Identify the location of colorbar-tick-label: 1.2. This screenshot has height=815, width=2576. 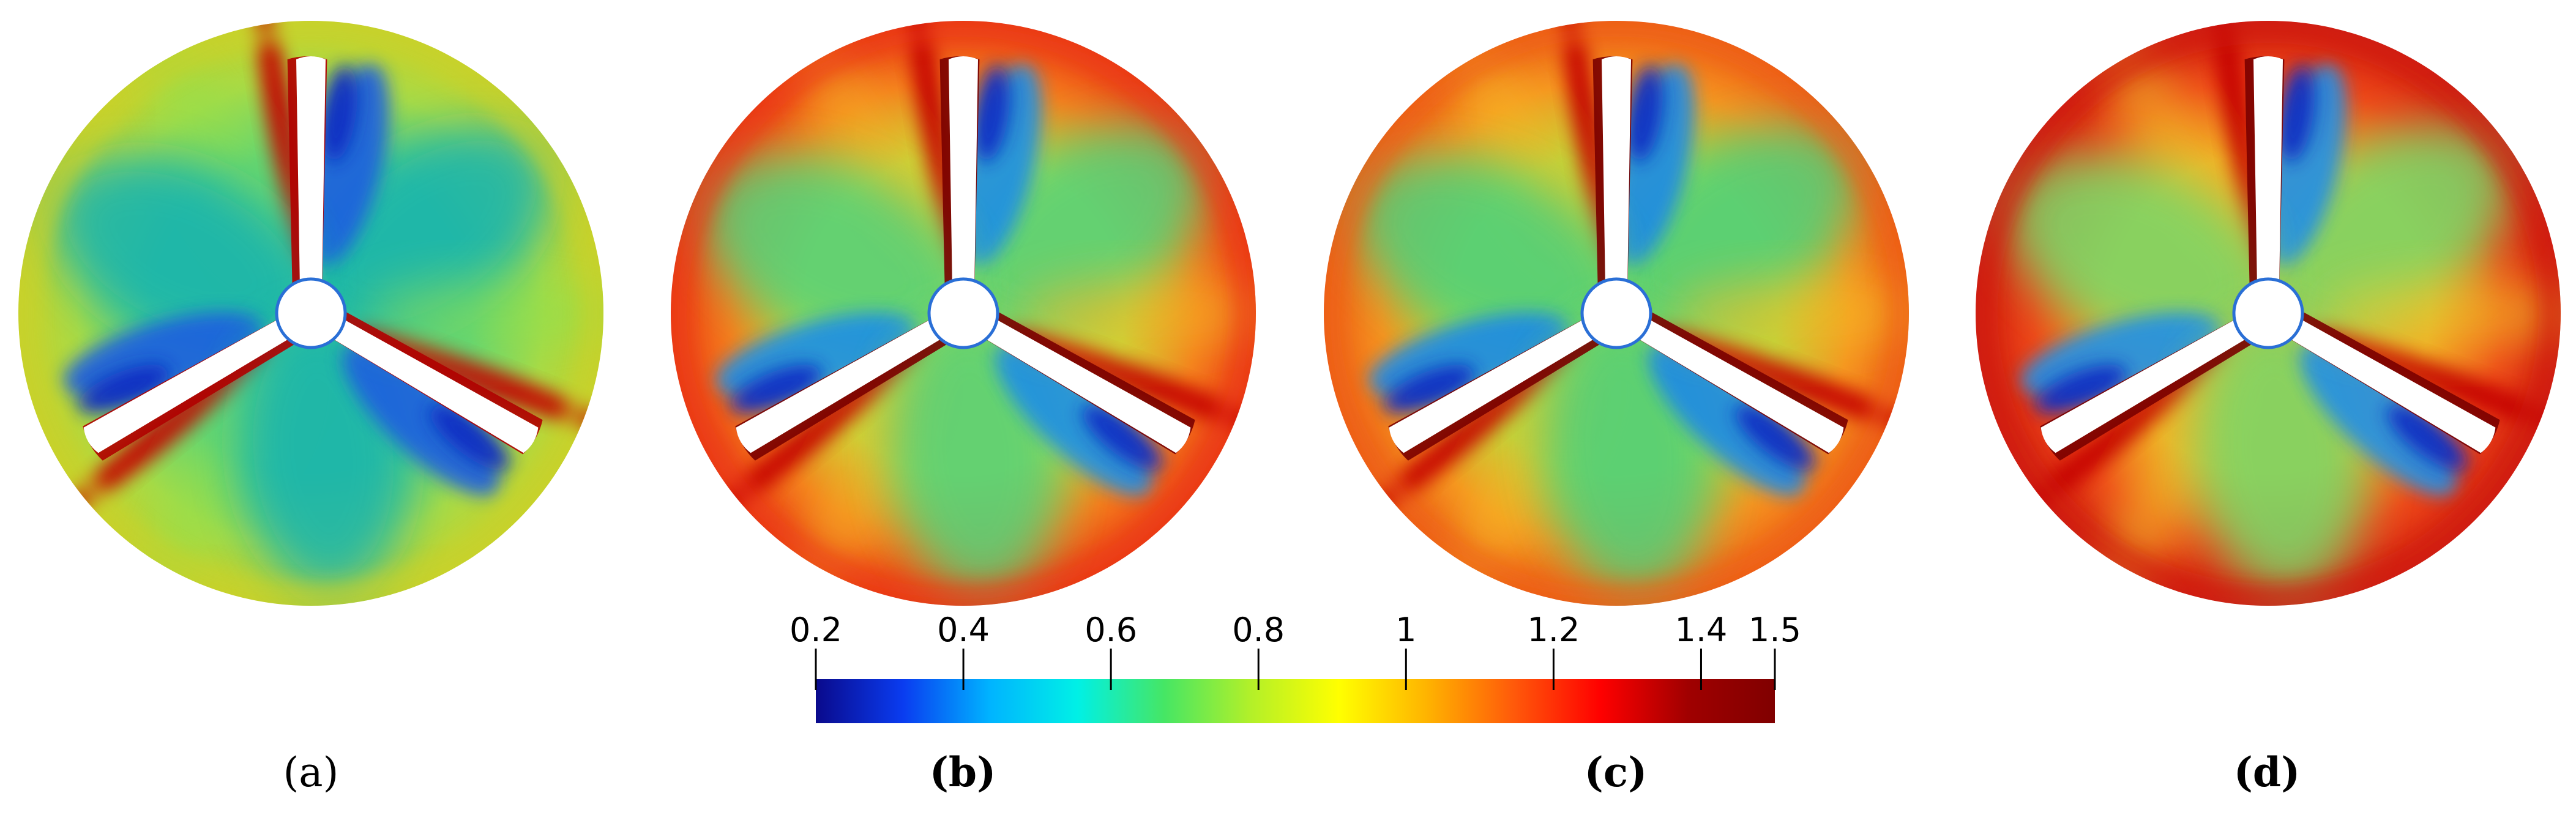
(1553, 630).